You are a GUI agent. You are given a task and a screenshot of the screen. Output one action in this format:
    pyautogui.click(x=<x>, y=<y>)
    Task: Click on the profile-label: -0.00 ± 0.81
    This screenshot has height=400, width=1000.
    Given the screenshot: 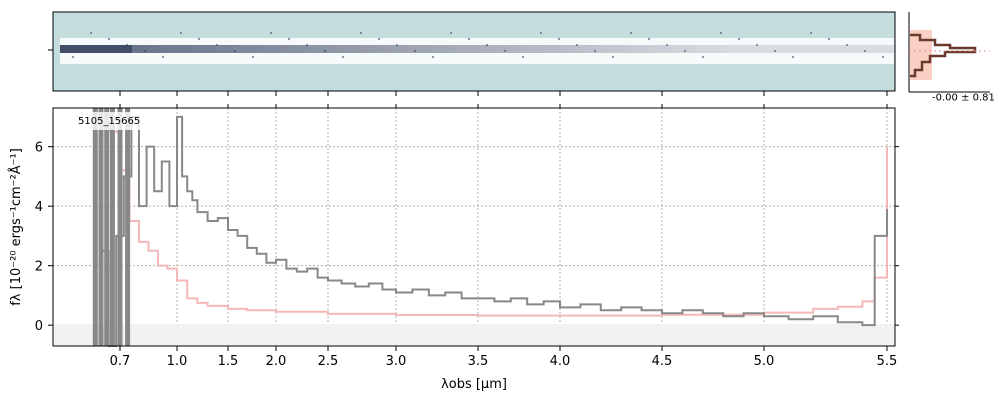 What is the action you would take?
    pyautogui.click(x=963, y=97)
    